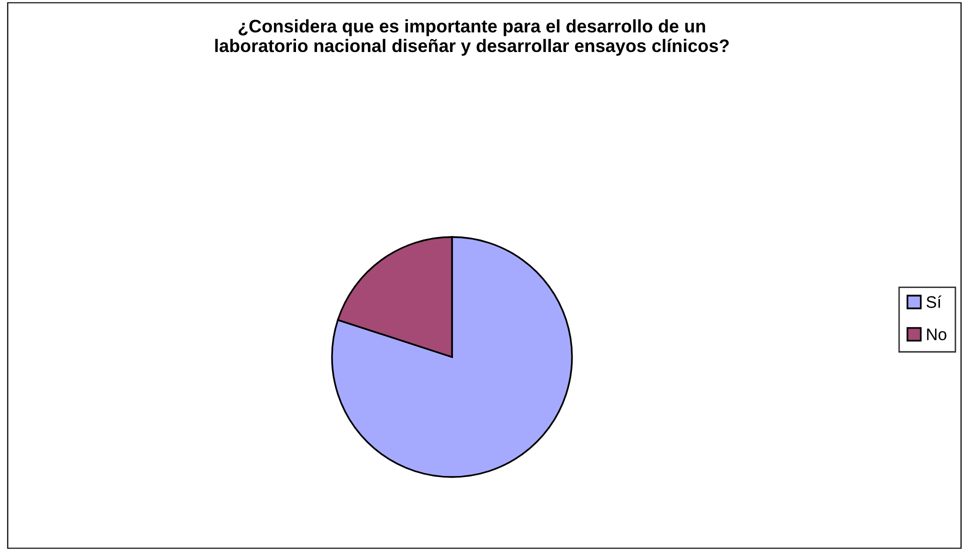 The height and width of the screenshot is (551, 963). Describe the element at coordinates (452, 357) in the screenshot. I see `pie-slice` at that location.